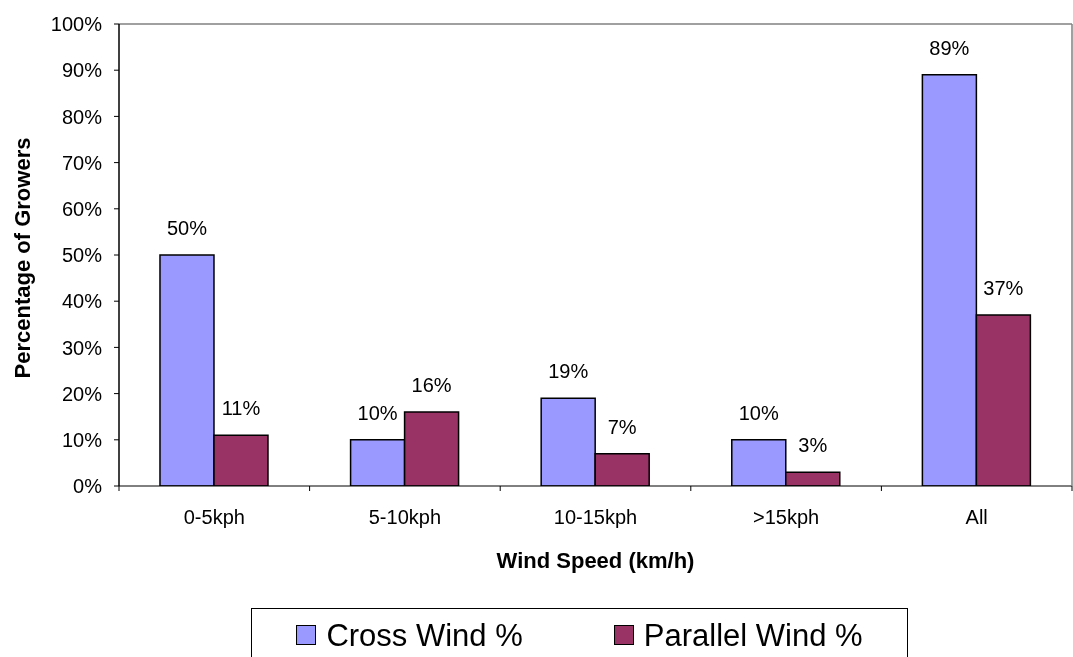 The height and width of the screenshot is (657, 1073). What do you see at coordinates (1003, 288) in the screenshot?
I see `data-label: 37%` at bounding box center [1003, 288].